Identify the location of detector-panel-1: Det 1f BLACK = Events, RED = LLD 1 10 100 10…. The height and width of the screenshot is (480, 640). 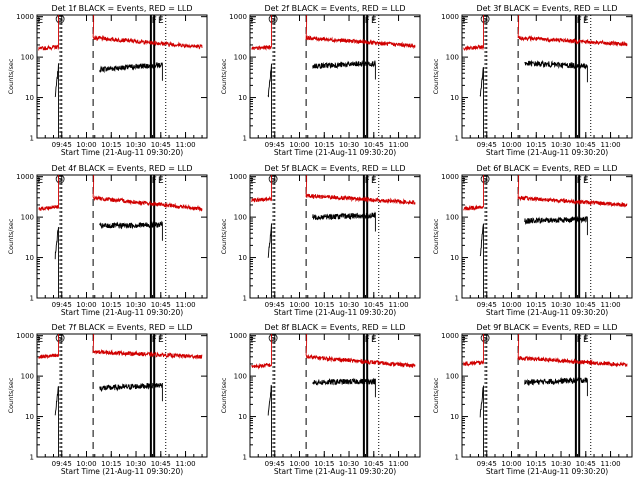
(107, 80).